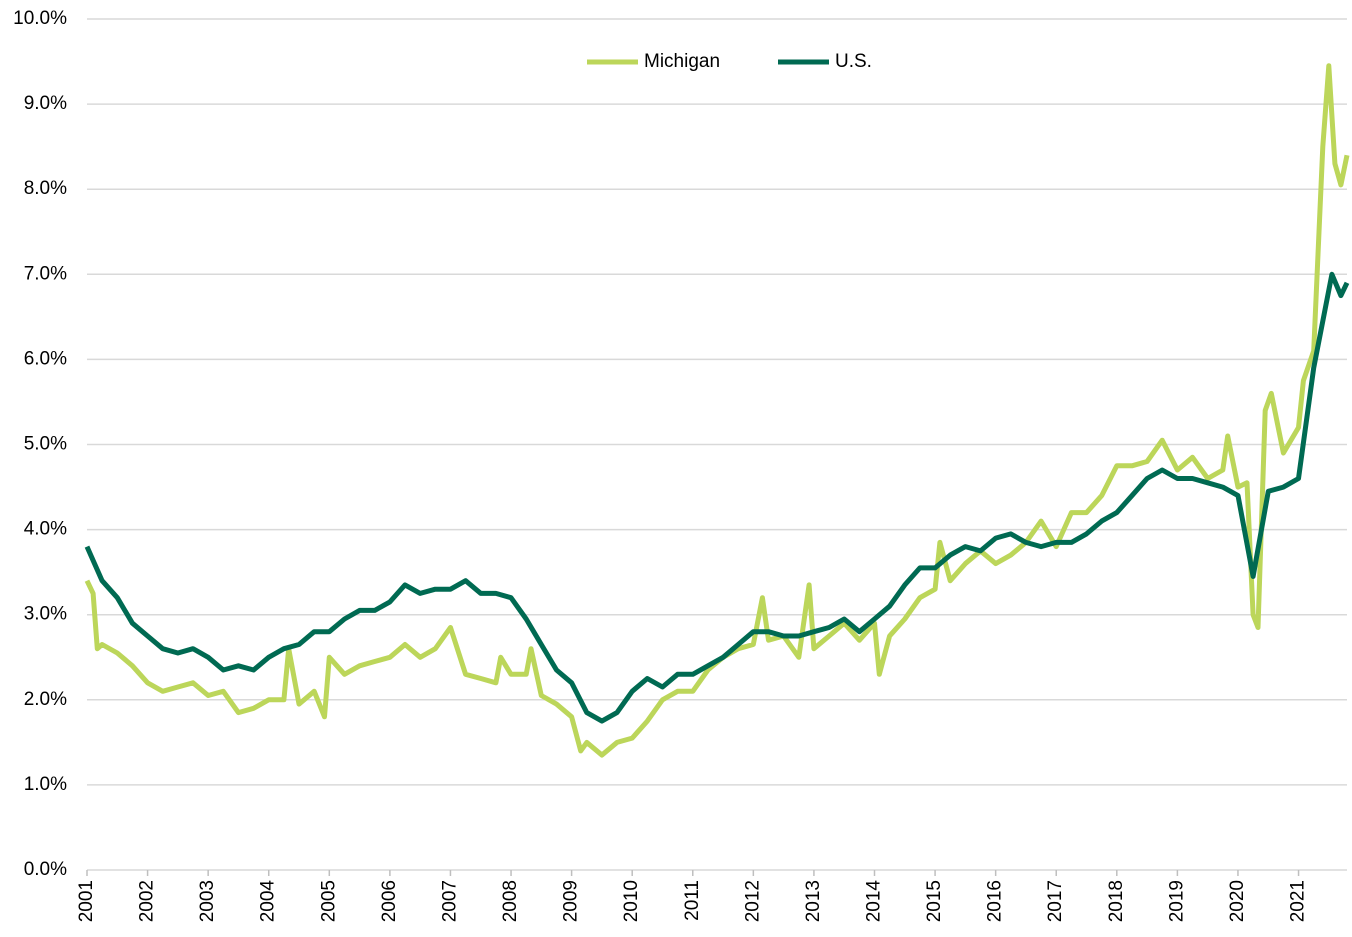 This screenshot has height=937, width=1352. I want to click on legend-label: U.S., so click(853, 61).